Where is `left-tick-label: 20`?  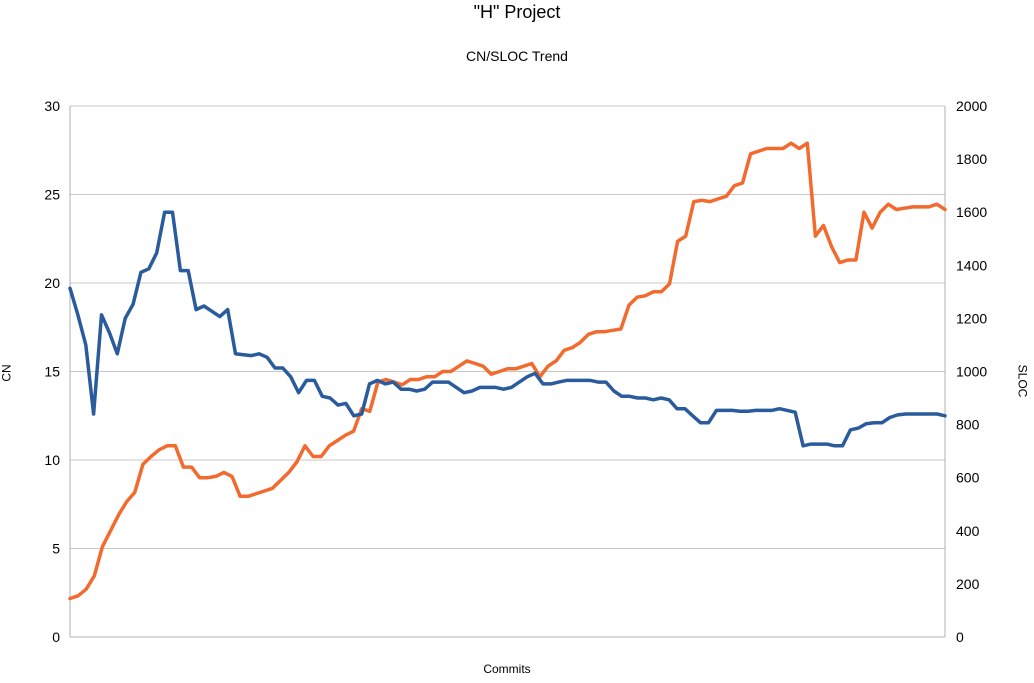 left-tick-label: 20 is located at coordinates (52, 283).